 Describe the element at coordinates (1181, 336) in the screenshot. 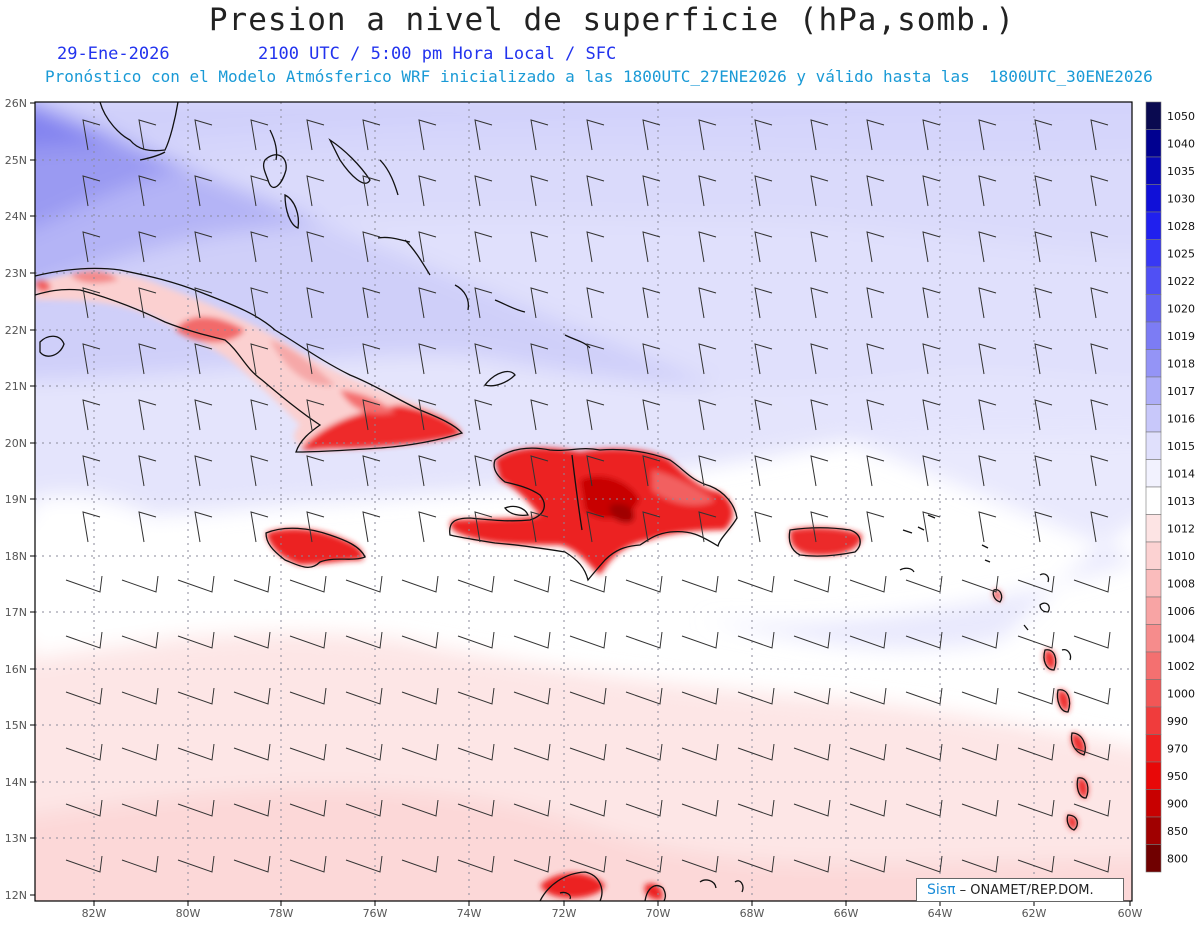

I see `colorbar-label: 1019` at that location.